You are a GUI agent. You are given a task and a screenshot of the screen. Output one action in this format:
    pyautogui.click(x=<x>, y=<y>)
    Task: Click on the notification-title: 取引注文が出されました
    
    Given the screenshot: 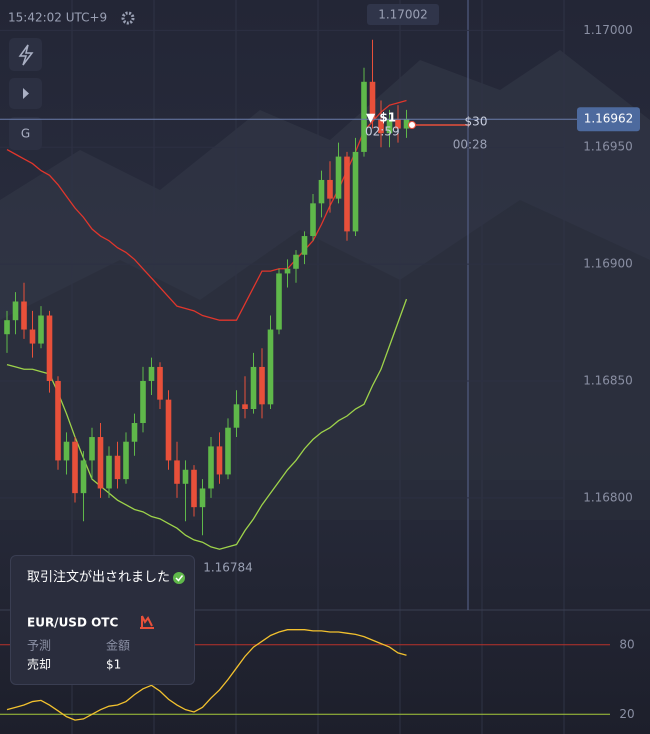 What is the action you would take?
    pyautogui.click(x=99, y=577)
    